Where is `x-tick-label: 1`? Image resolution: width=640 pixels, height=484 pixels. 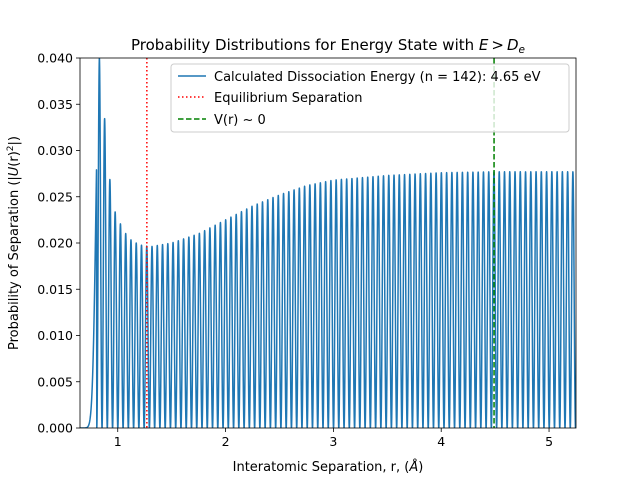
x-tick-label: 1 is located at coordinates (118, 441).